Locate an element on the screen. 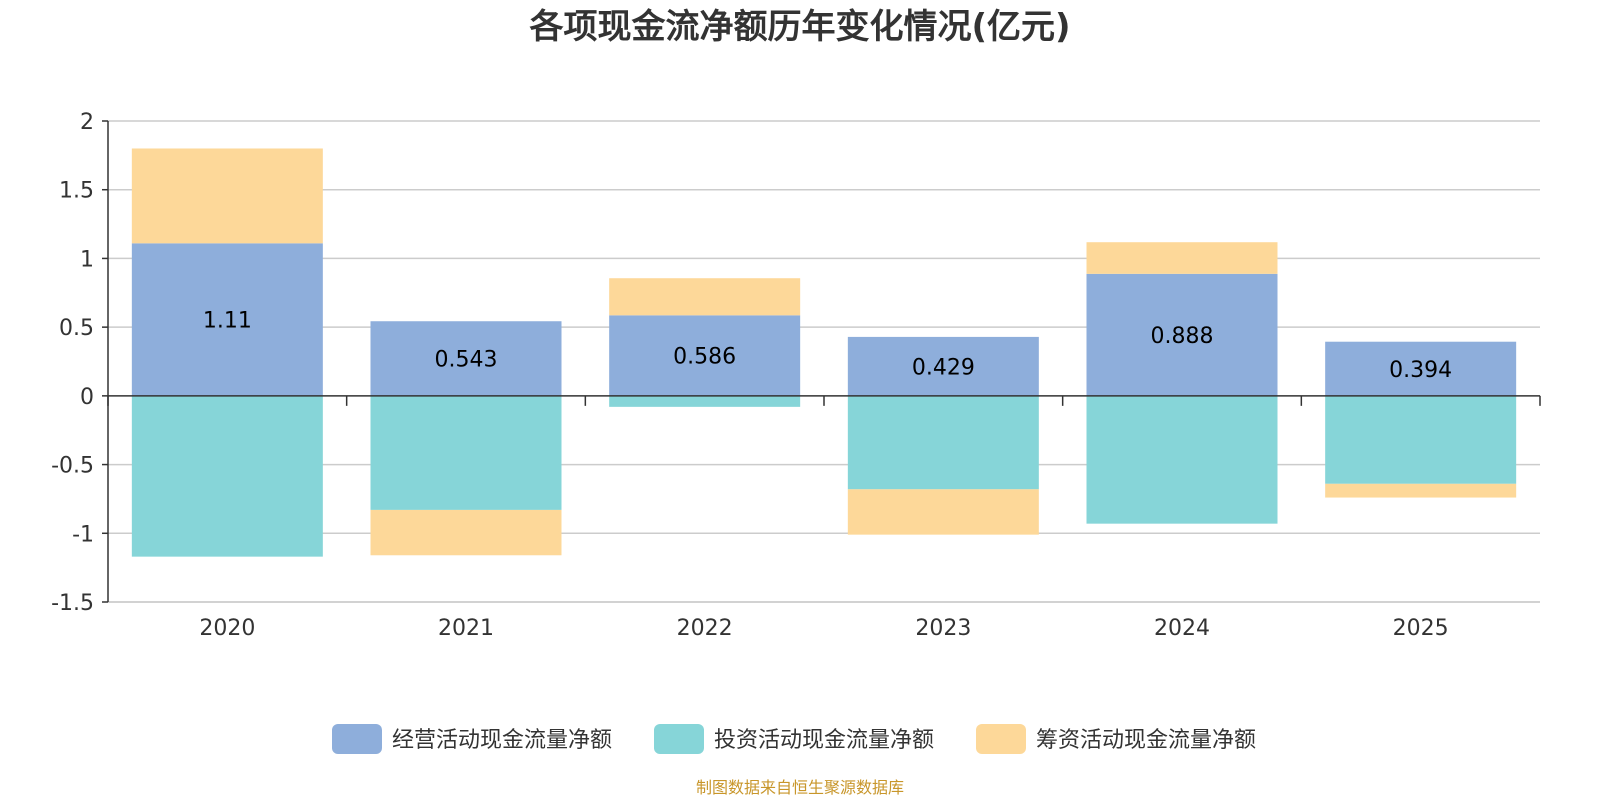 This screenshot has width=1600, height=800. data-label-2024: 0.888 is located at coordinates (1182, 336).